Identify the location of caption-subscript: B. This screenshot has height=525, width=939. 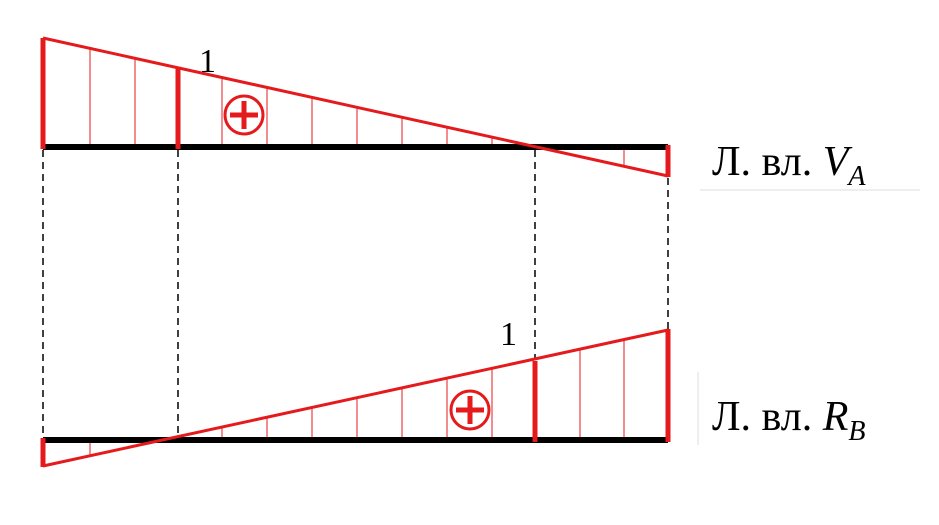
(856, 431).